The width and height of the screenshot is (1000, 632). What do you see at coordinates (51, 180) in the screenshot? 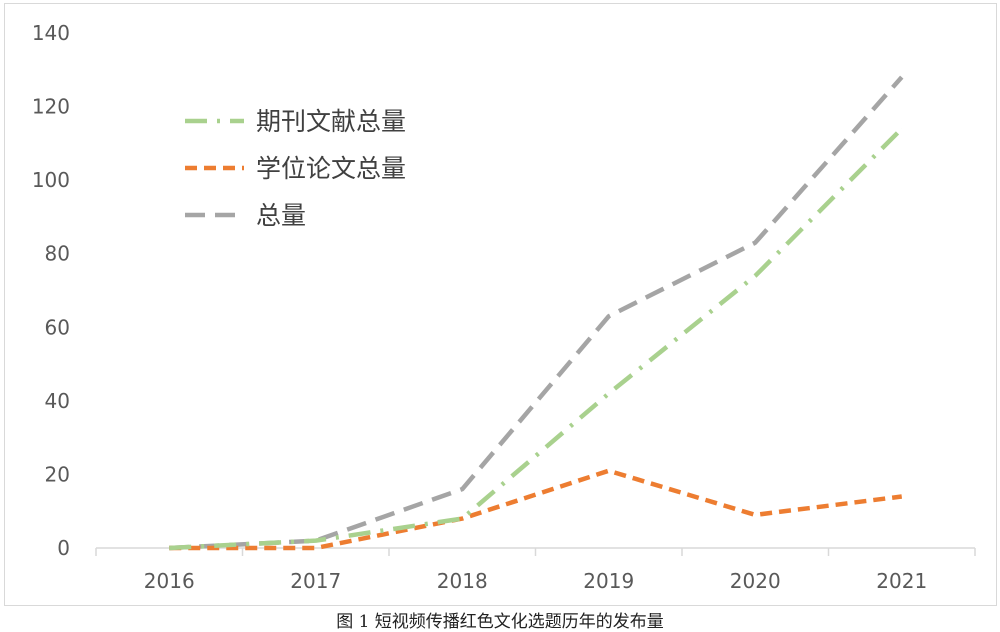
I see `y-tick-label: 100` at bounding box center [51, 180].